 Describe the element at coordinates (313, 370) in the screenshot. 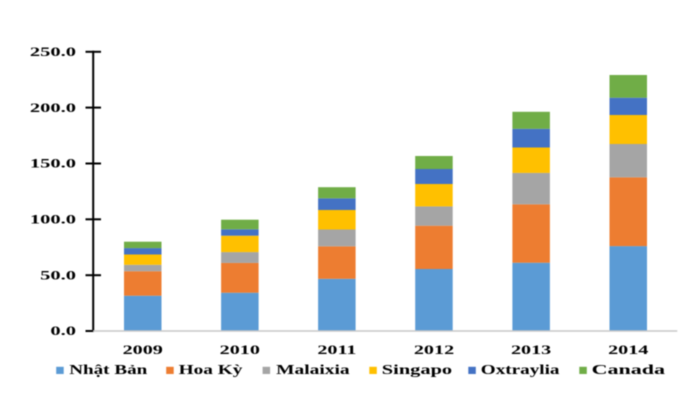

I see `svg-text: Malaixia` at that location.